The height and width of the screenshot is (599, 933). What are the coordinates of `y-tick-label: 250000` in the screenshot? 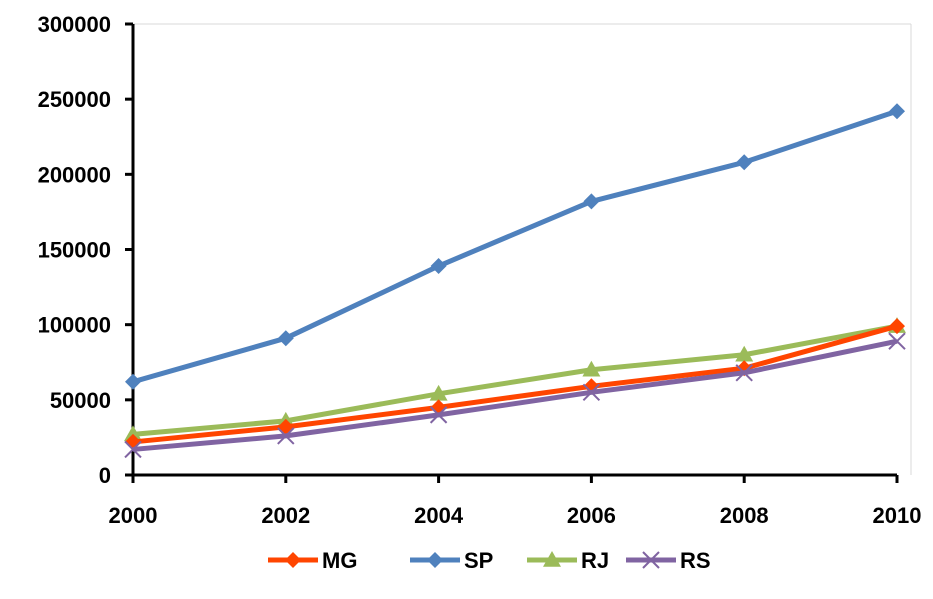 It's located at (74, 99).